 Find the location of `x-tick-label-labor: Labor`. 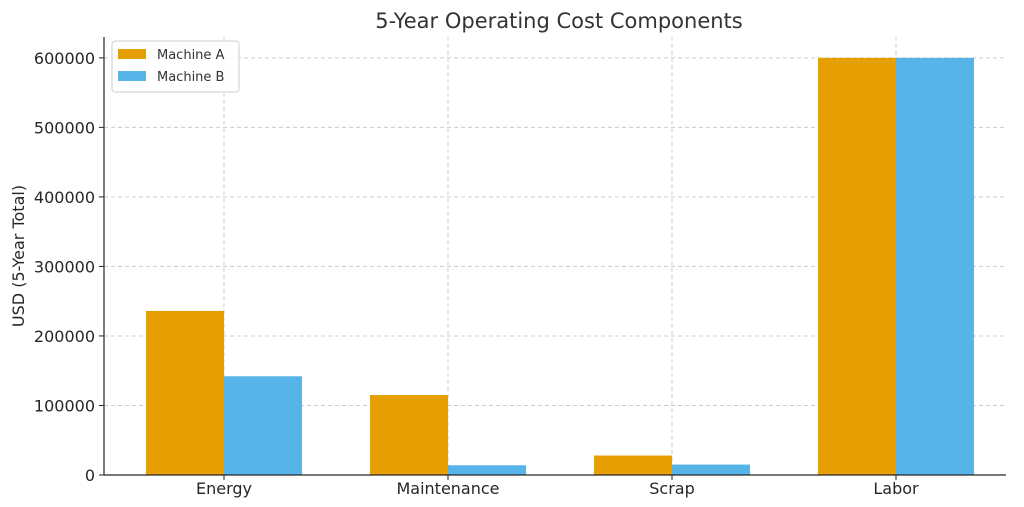

x-tick-label-labor: Labor is located at coordinates (896, 488).